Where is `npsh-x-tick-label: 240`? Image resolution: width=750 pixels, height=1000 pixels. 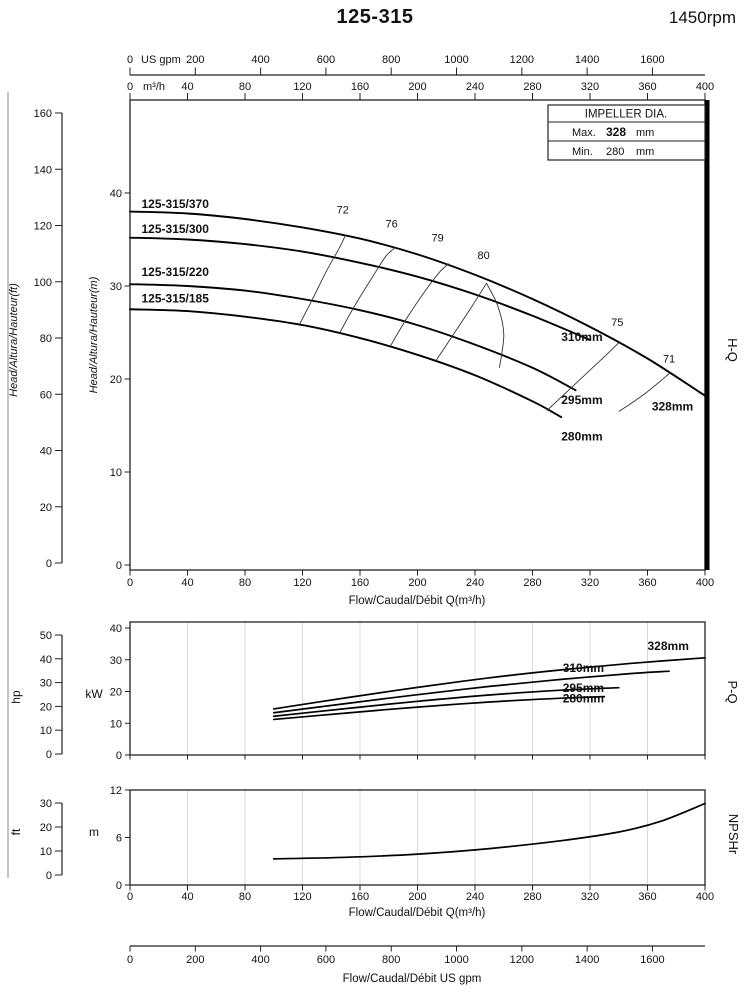 npsh-x-tick-label: 240 is located at coordinates (475, 897).